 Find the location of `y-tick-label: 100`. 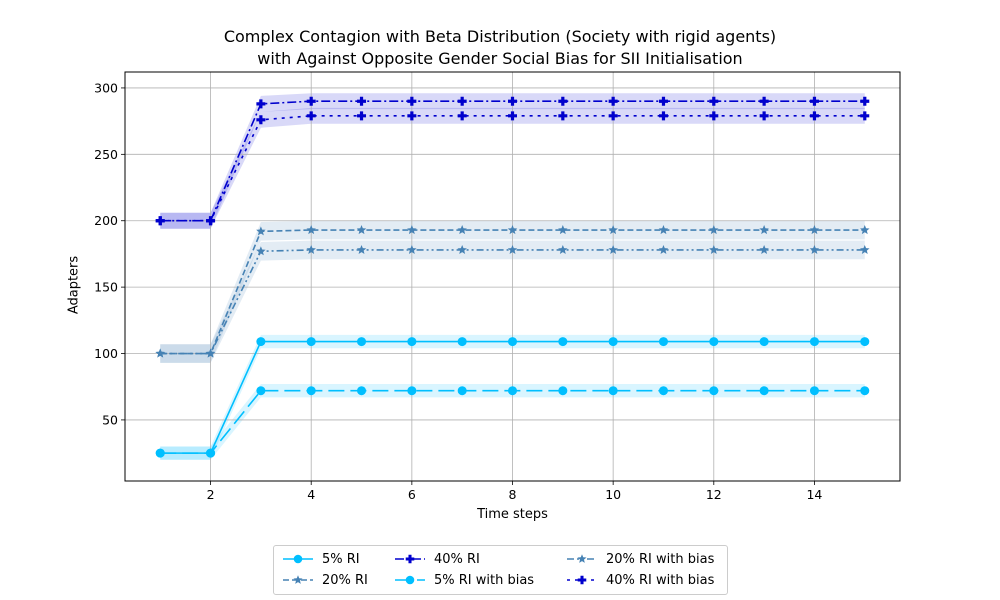

y-tick-label: 100 is located at coordinates (106, 353).